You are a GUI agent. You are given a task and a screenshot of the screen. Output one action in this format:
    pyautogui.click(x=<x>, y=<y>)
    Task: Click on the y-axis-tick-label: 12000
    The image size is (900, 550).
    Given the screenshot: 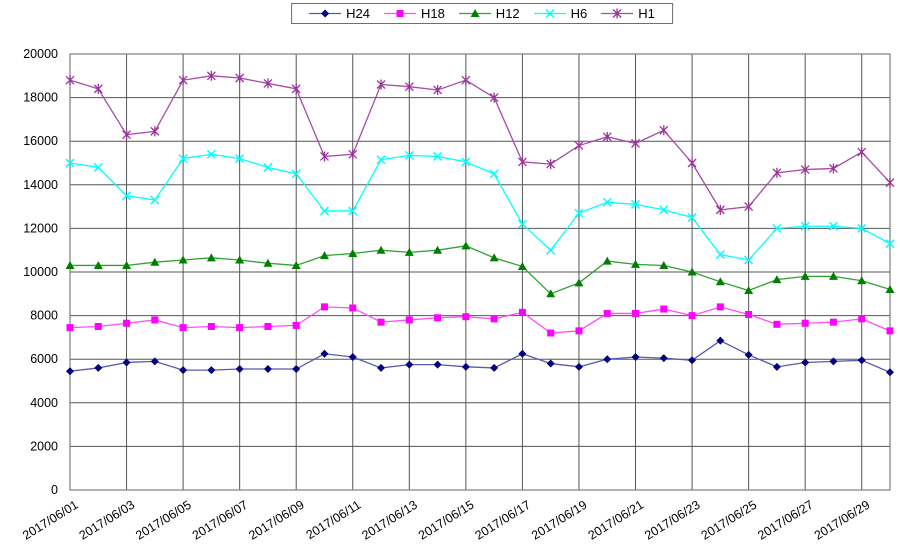 What is the action you would take?
    pyautogui.click(x=40, y=228)
    